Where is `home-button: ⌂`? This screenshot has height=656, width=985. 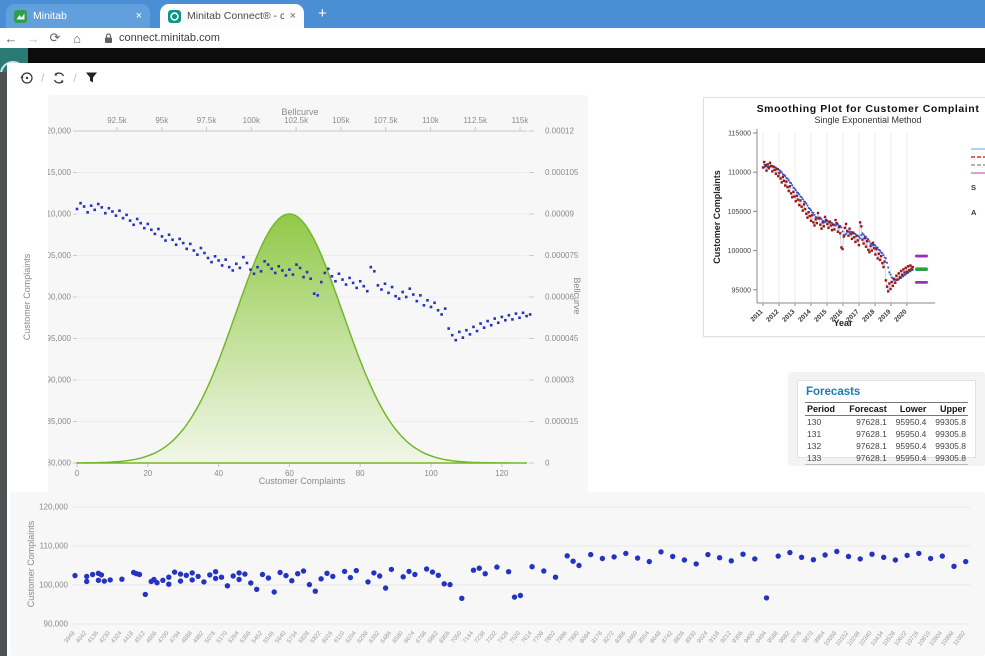 home-button: ⌂ is located at coordinates (77, 38).